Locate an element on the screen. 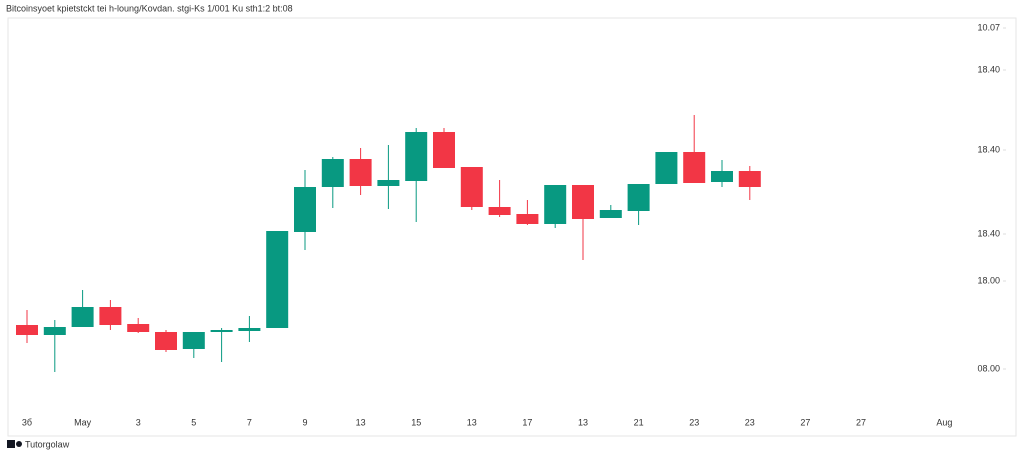 The image size is (1024, 456). x-tick-label: 3 is located at coordinates (138, 422).